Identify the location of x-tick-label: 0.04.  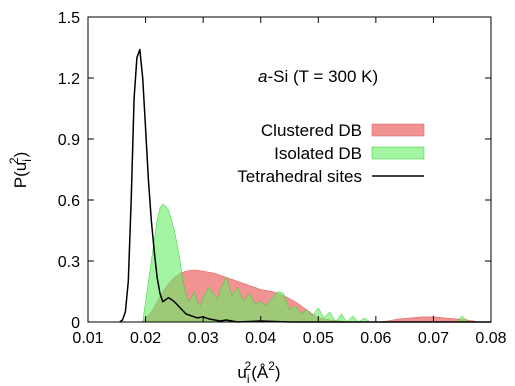
(260, 338).